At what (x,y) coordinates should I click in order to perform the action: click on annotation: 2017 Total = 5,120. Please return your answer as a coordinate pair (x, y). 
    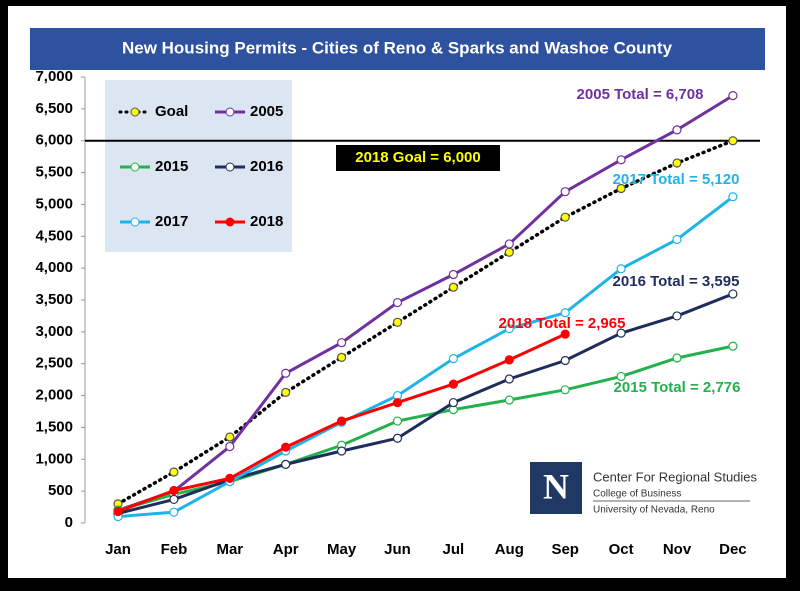
    Looking at the image, I should click on (676, 179).